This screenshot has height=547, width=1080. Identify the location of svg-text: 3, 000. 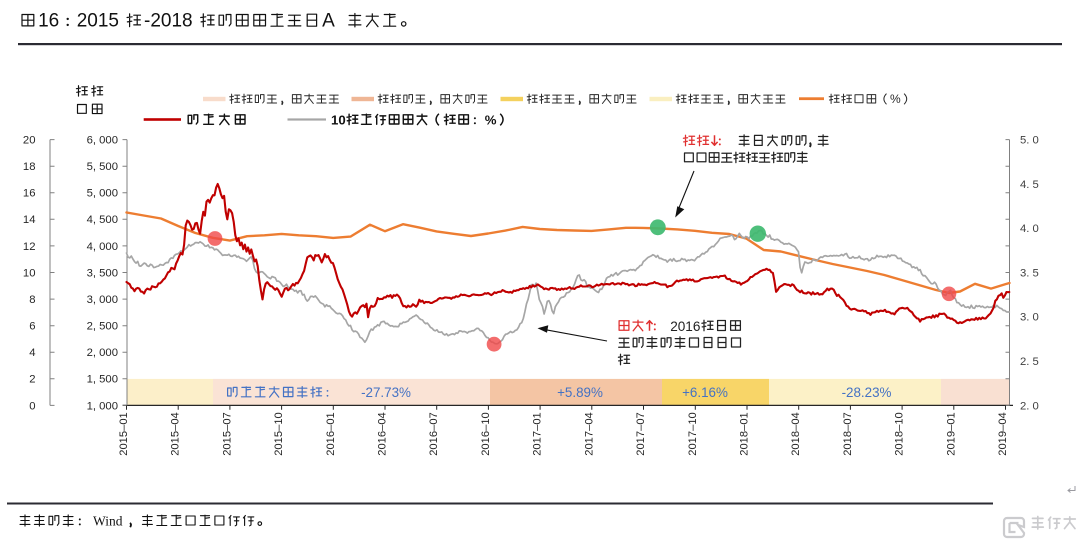
(102, 300).